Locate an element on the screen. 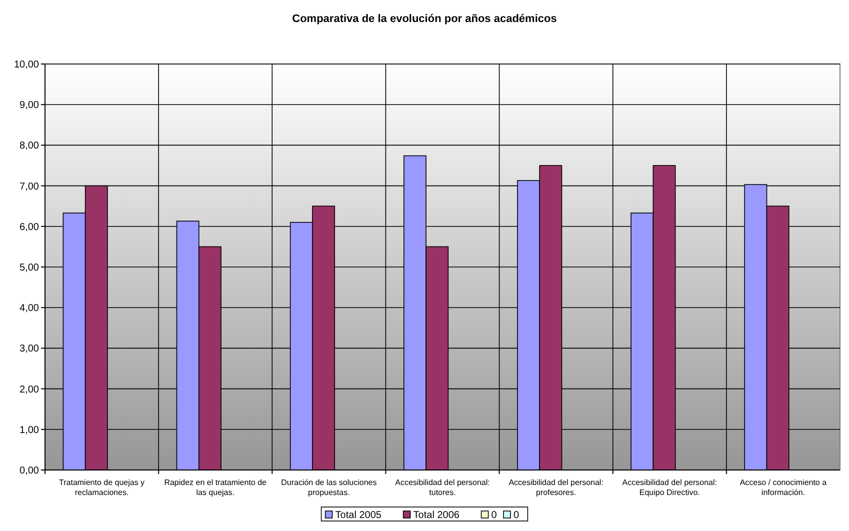  legend-label: Total 2006 is located at coordinates (436, 515).